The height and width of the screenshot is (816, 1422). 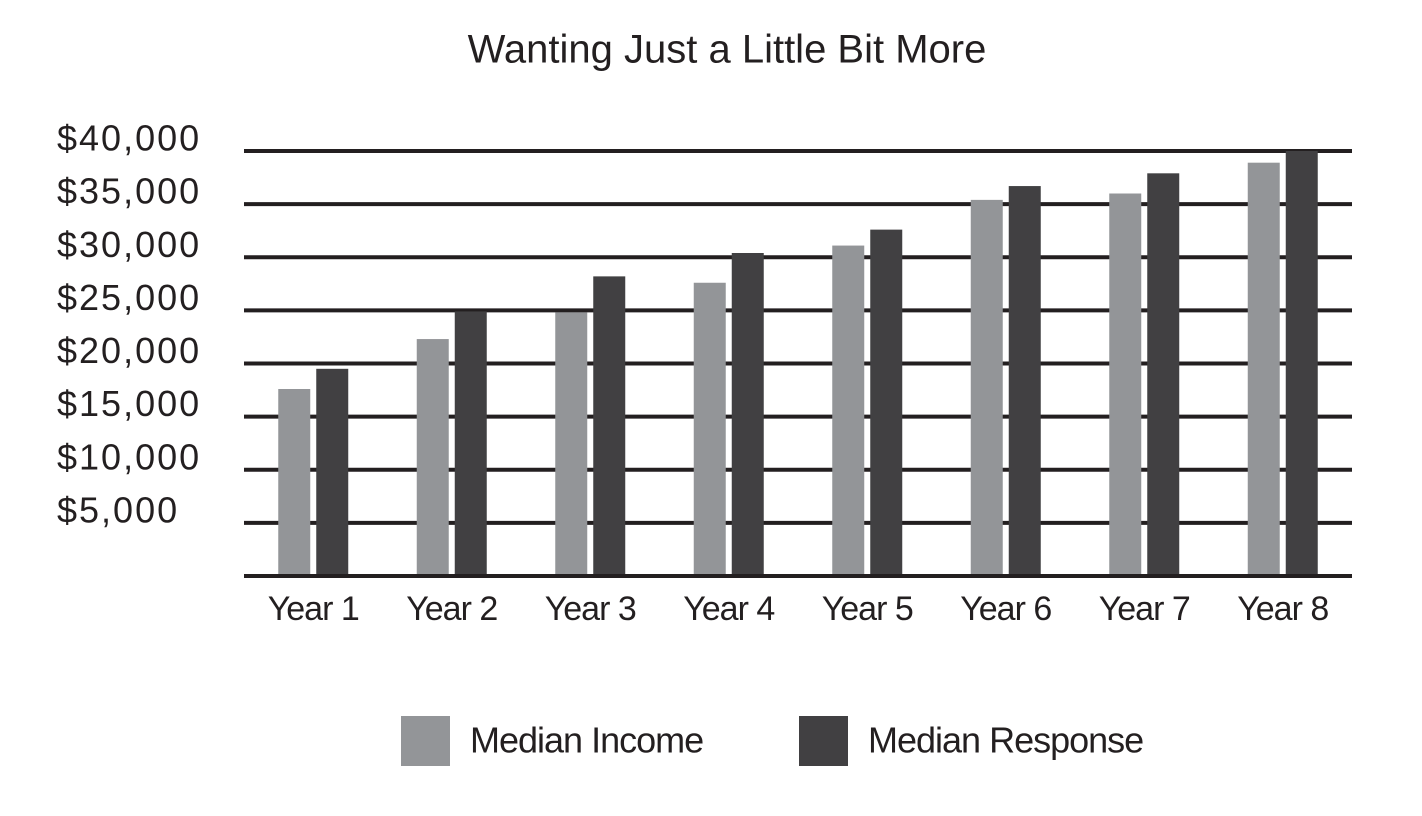 What do you see at coordinates (129, 350) in the screenshot?
I see `y-tick-label: $20,000` at bounding box center [129, 350].